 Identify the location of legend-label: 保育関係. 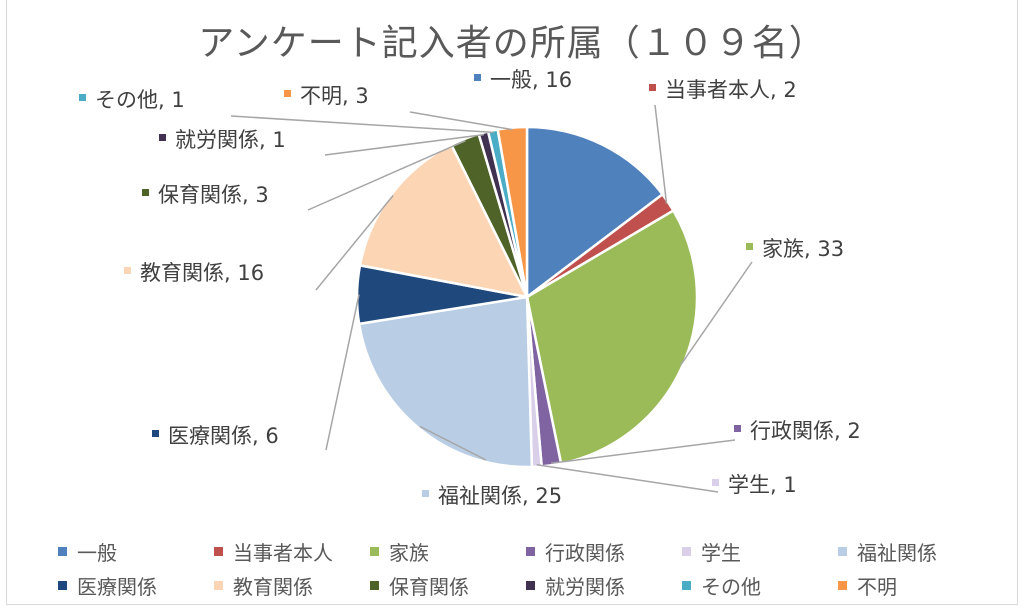
(429, 586).